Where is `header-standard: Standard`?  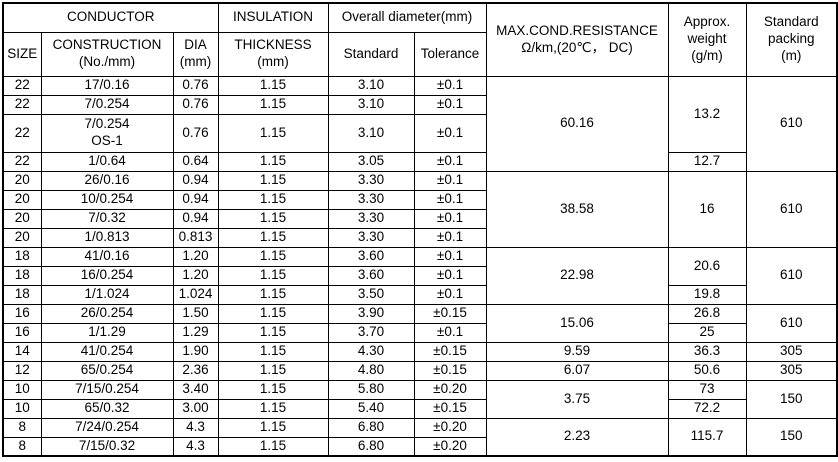
header-standard: Standard is located at coordinates (371, 54).